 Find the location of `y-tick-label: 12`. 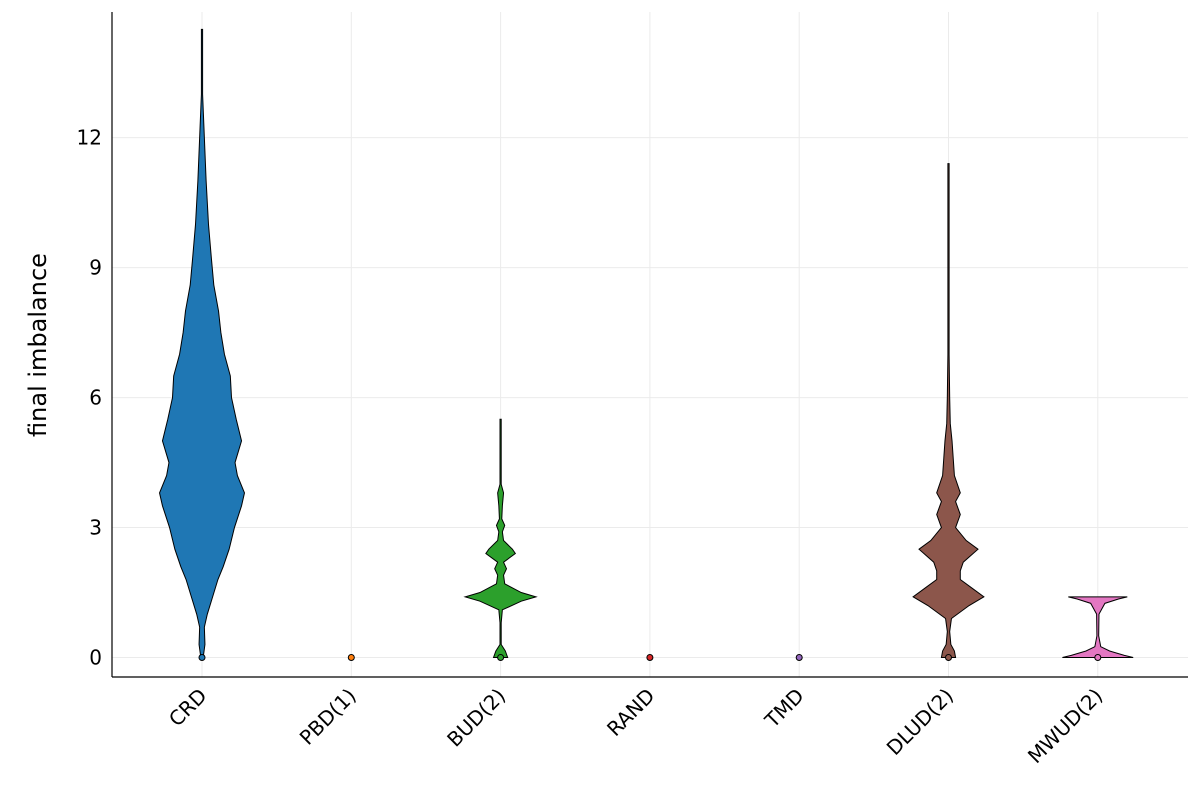

y-tick-label: 12 is located at coordinates (89, 138).